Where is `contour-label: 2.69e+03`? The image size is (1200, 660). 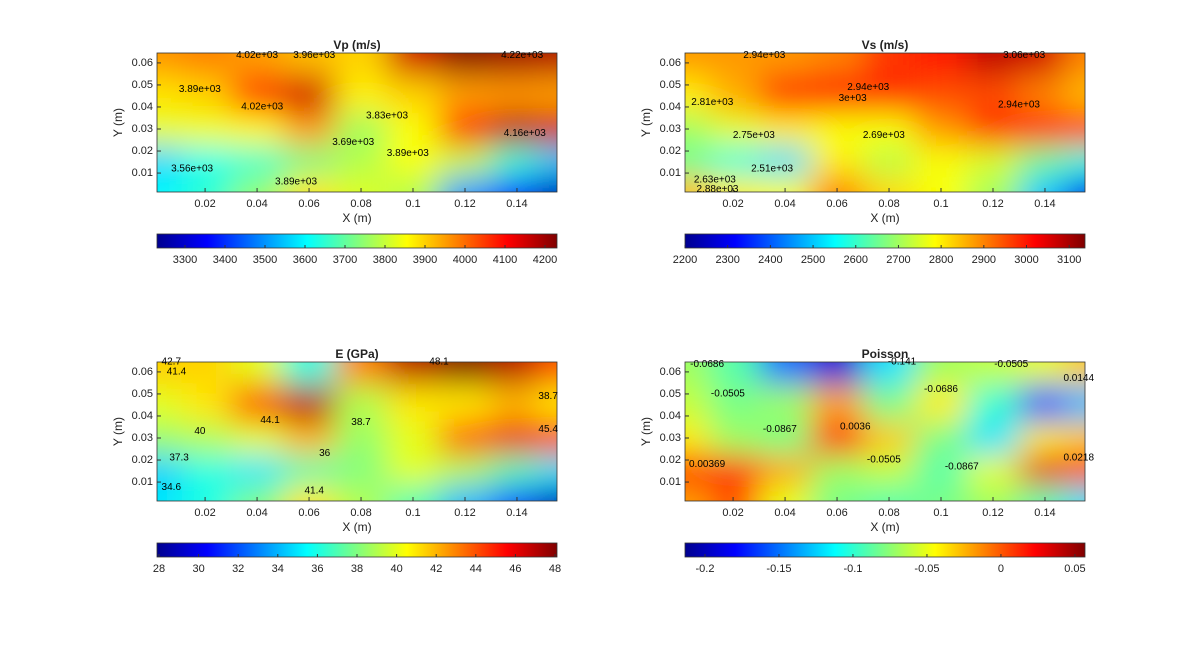
contour-label: 2.69e+03 is located at coordinates (884, 135).